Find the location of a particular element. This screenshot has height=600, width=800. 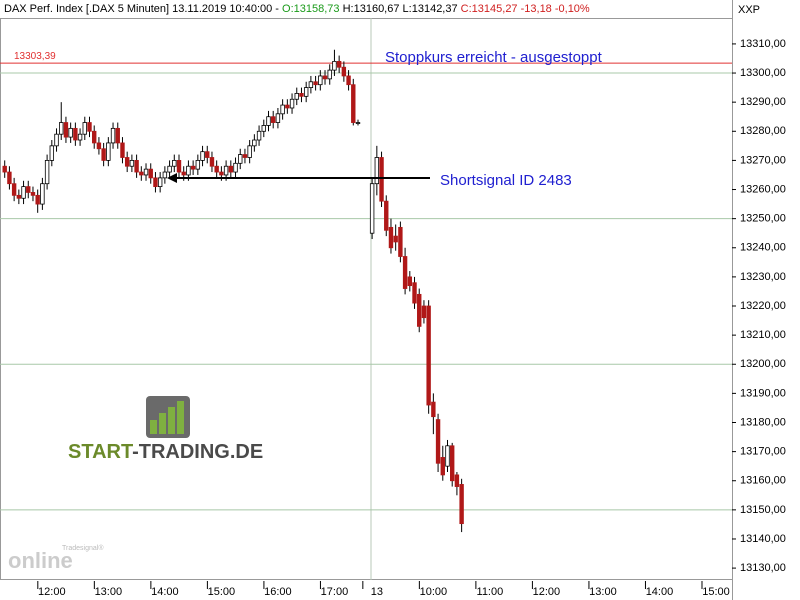

stop-label: 13303,39 is located at coordinates (35, 56).